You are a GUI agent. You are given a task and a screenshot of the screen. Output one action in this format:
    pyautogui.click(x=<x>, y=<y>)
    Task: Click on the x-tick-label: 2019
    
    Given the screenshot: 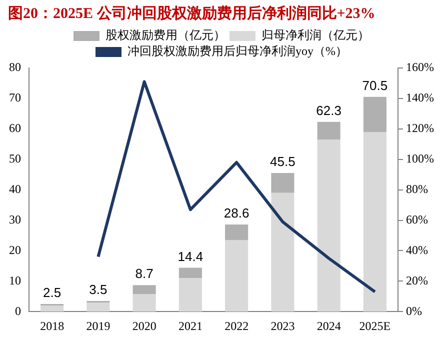 What is the action you would take?
    pyautogui.click(x=98, y=325)
    